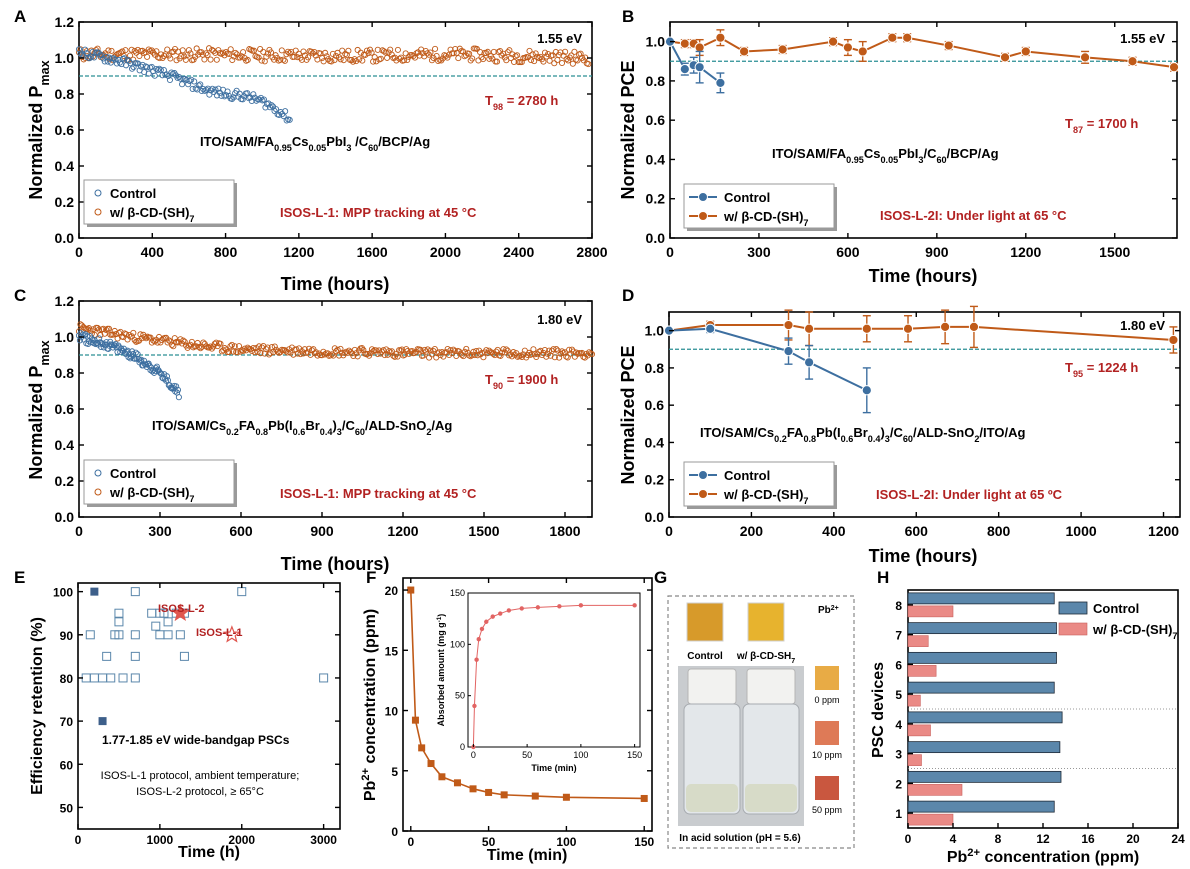  What do you see at coordinates (65, 517) in the screenshot?
I see `panel-c-ytick-label: 0.0` at bounding box center [65, 517].